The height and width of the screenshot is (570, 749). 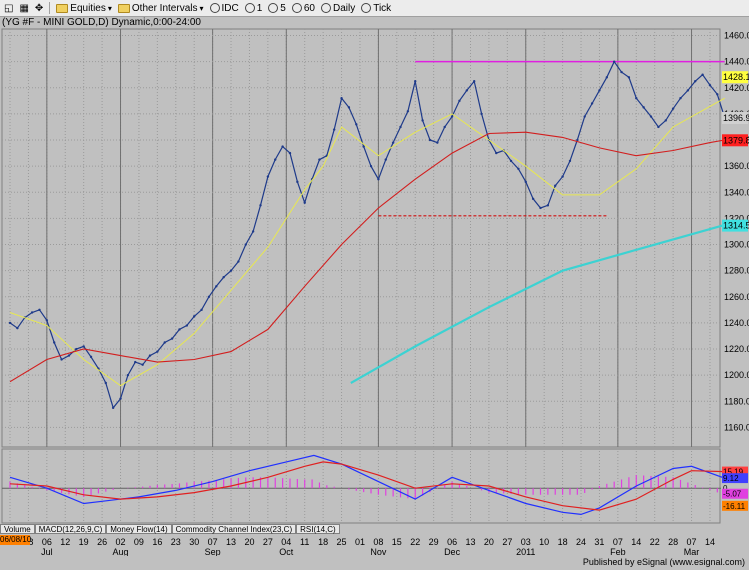 I want to click on price-flag-label: 1379.8, so click(x=736, y=140).